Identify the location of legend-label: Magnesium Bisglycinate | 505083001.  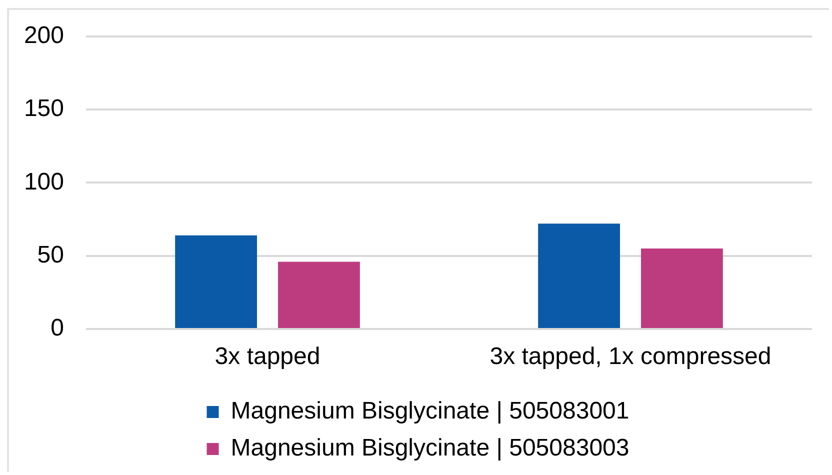
(430, 411).